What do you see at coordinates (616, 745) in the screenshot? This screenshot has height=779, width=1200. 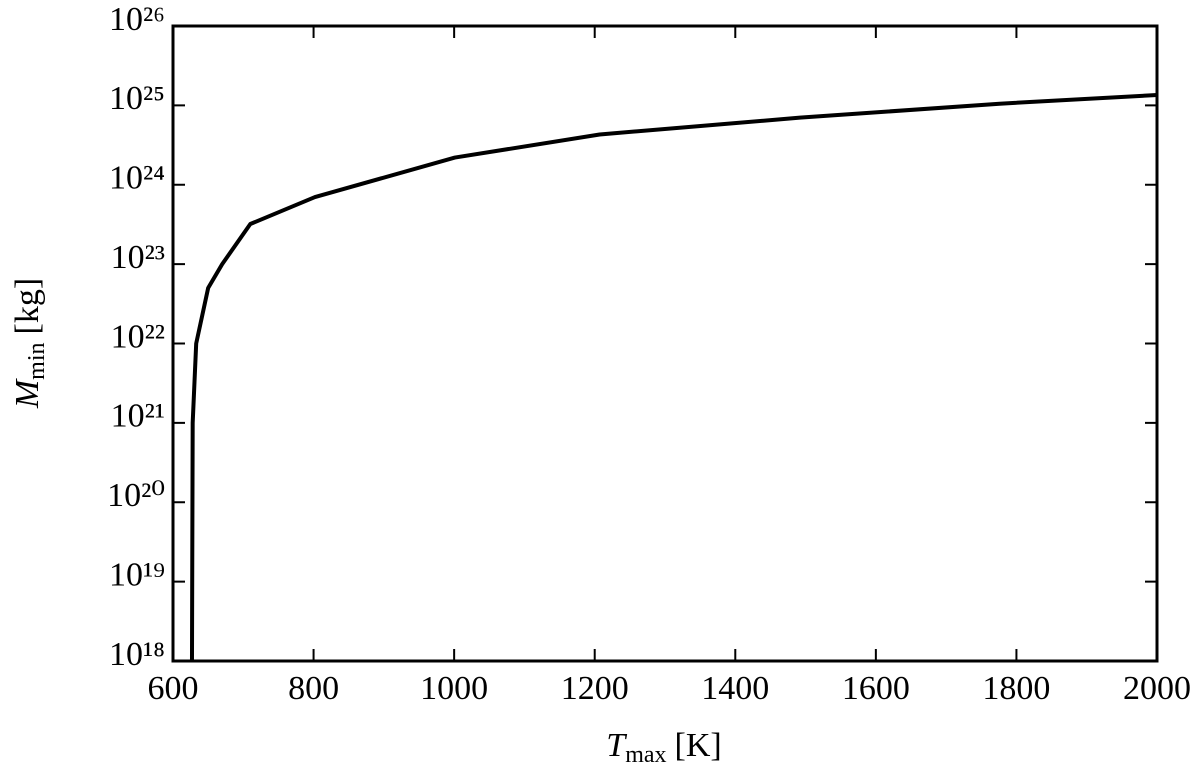 I see `x-label-symbol: T` at bounding box center [616, 745].